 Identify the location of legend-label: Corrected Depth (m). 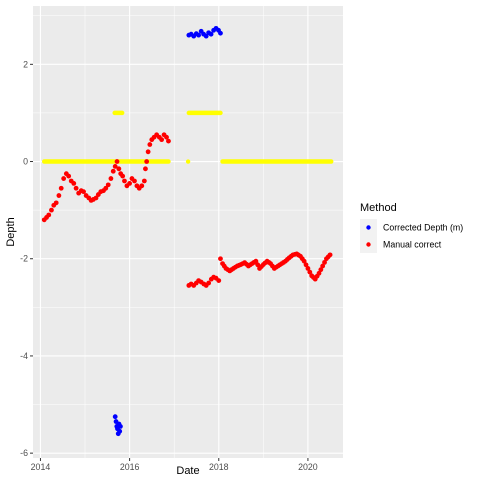
(423, 228).